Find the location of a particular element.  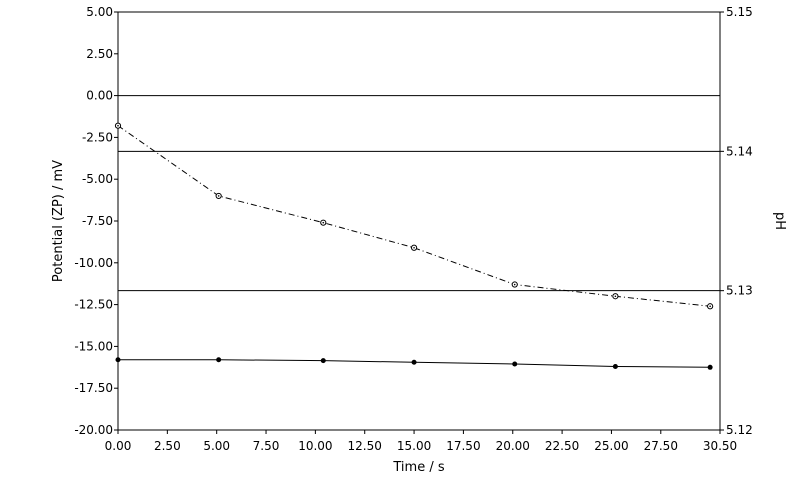

x-tick-label: 0.00 is located at coordinates (118, 446).